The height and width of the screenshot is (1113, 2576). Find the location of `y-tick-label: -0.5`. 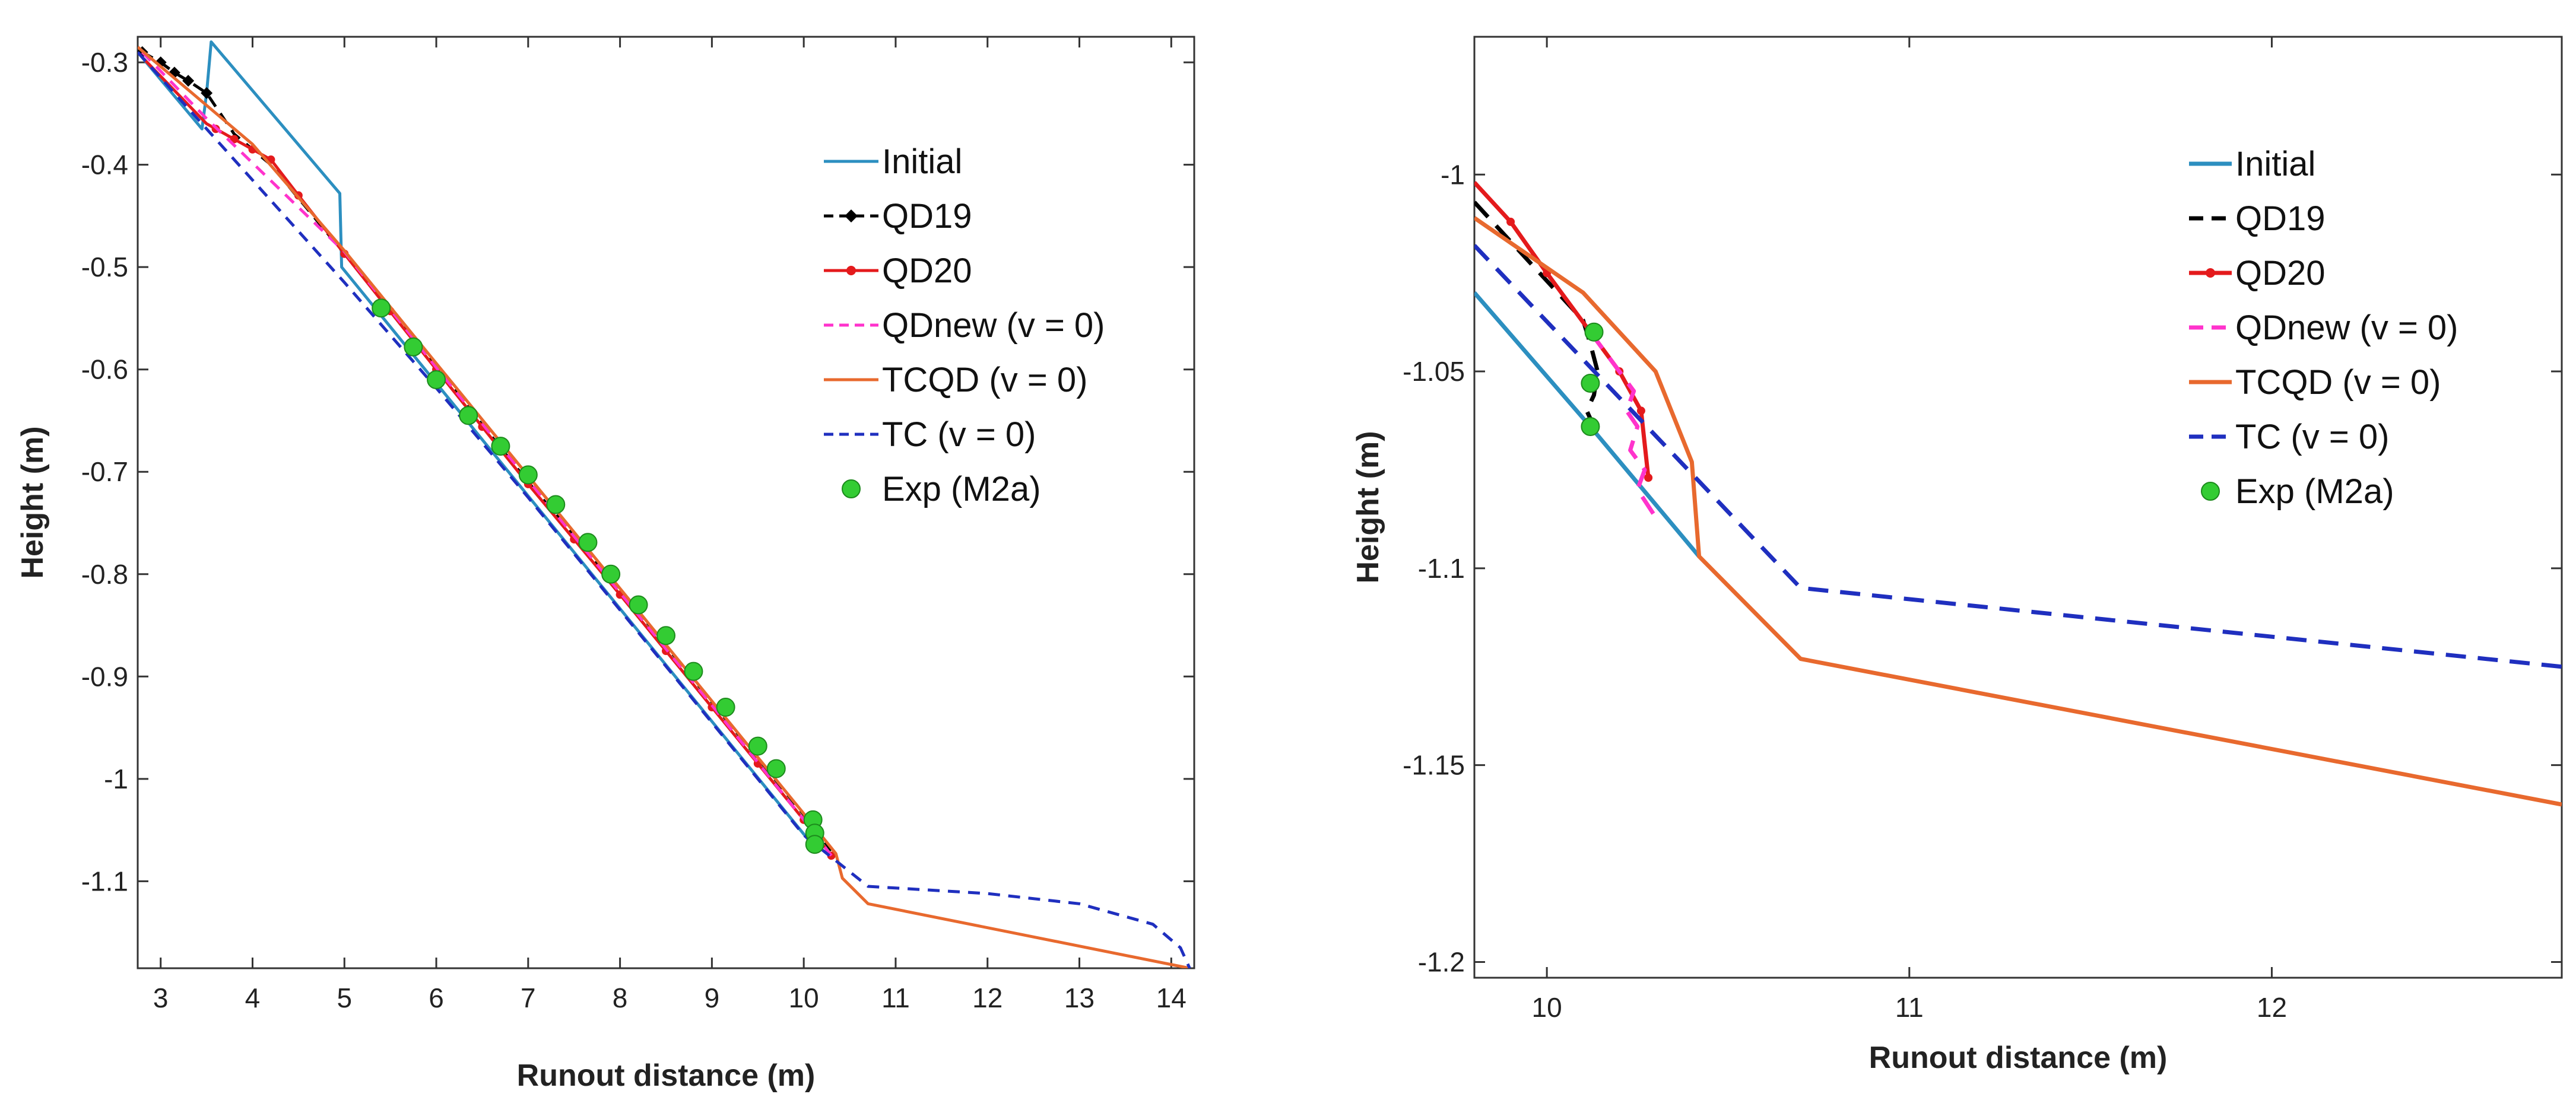

y-tick-label: -0.5 is located at coordinates (104, 267).